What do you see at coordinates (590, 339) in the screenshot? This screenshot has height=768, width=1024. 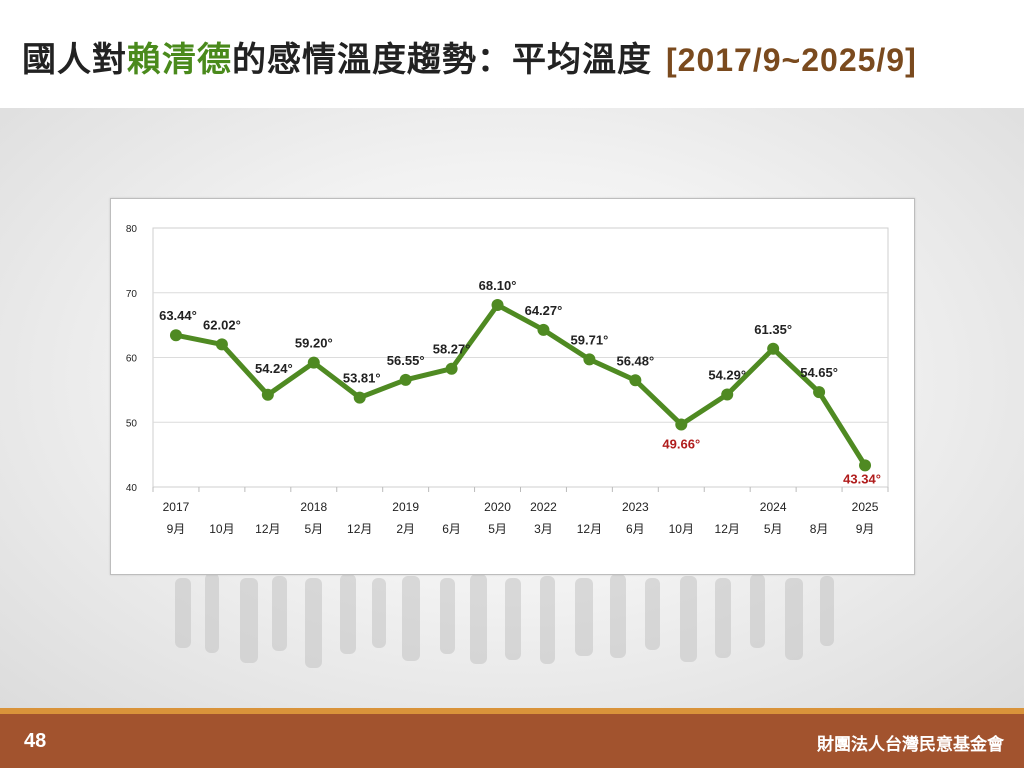 I see `data-label: 59.71°` at bounding box center [590, 339].